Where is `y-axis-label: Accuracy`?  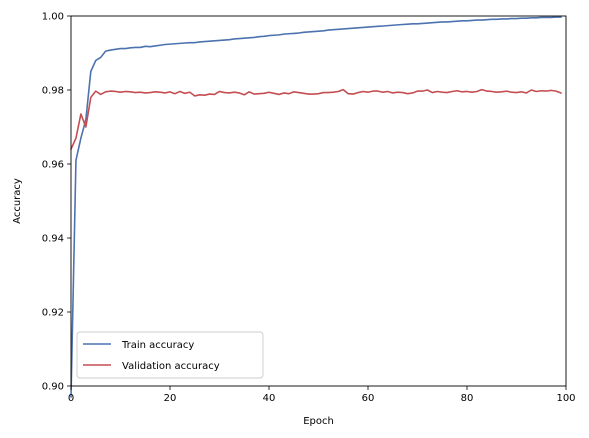
y-axis-label: Accuracy is located at coordinates (17, 201).